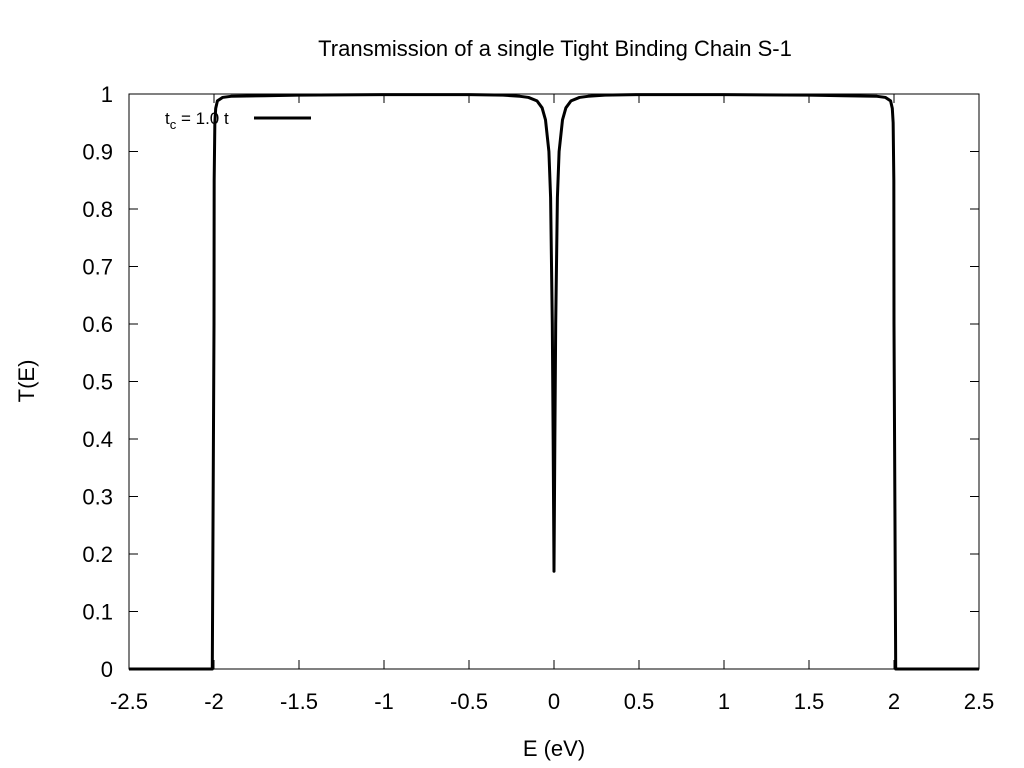 The height and width of the screenshot is (768, 1024). Describe the element at coordinates (26, 381) in the screenshot. I see `y-axis-title: T(E)` at that location.